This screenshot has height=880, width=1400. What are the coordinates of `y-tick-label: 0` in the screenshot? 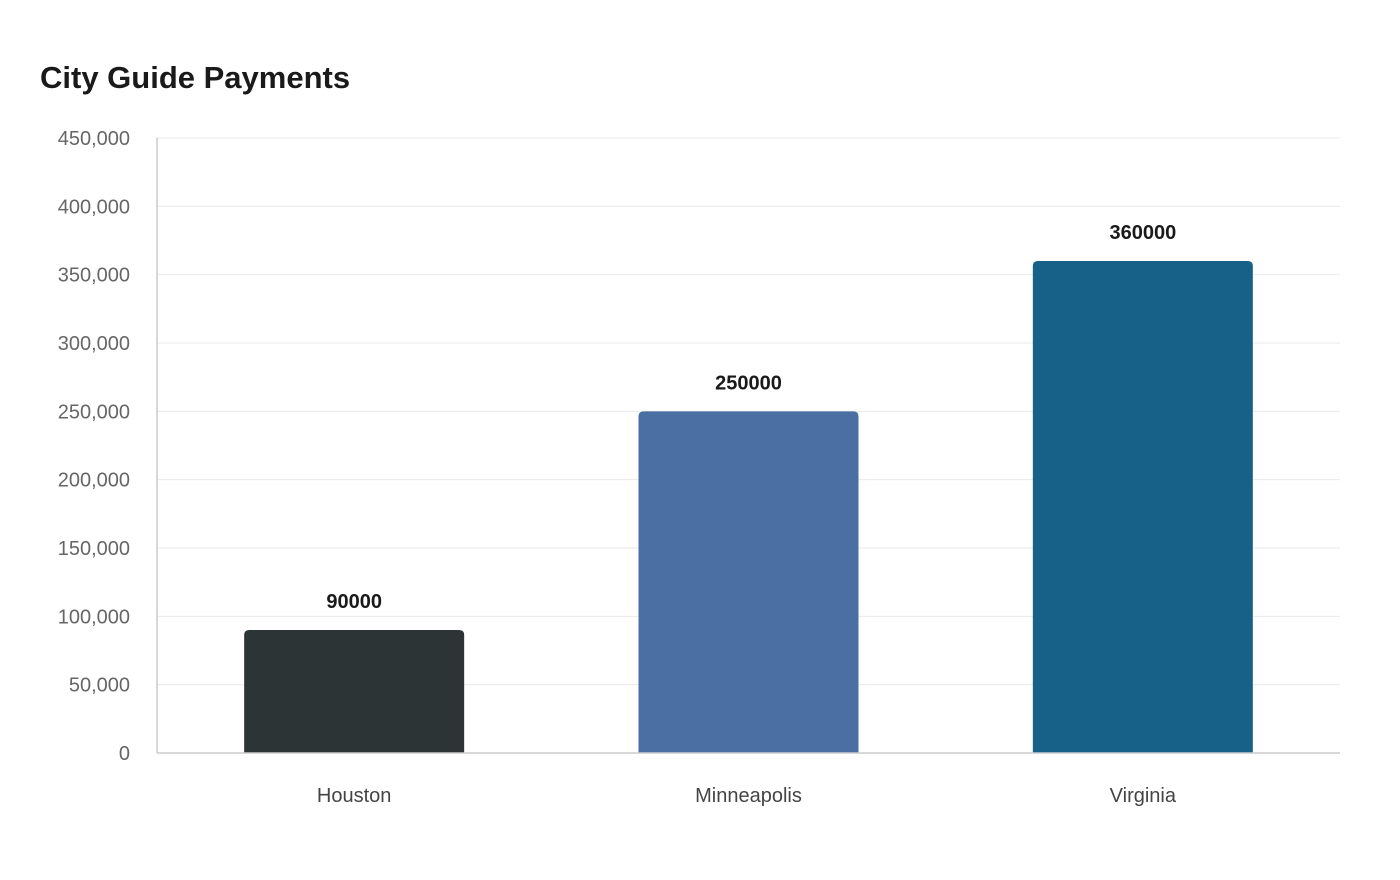 It's located at (124, 754).